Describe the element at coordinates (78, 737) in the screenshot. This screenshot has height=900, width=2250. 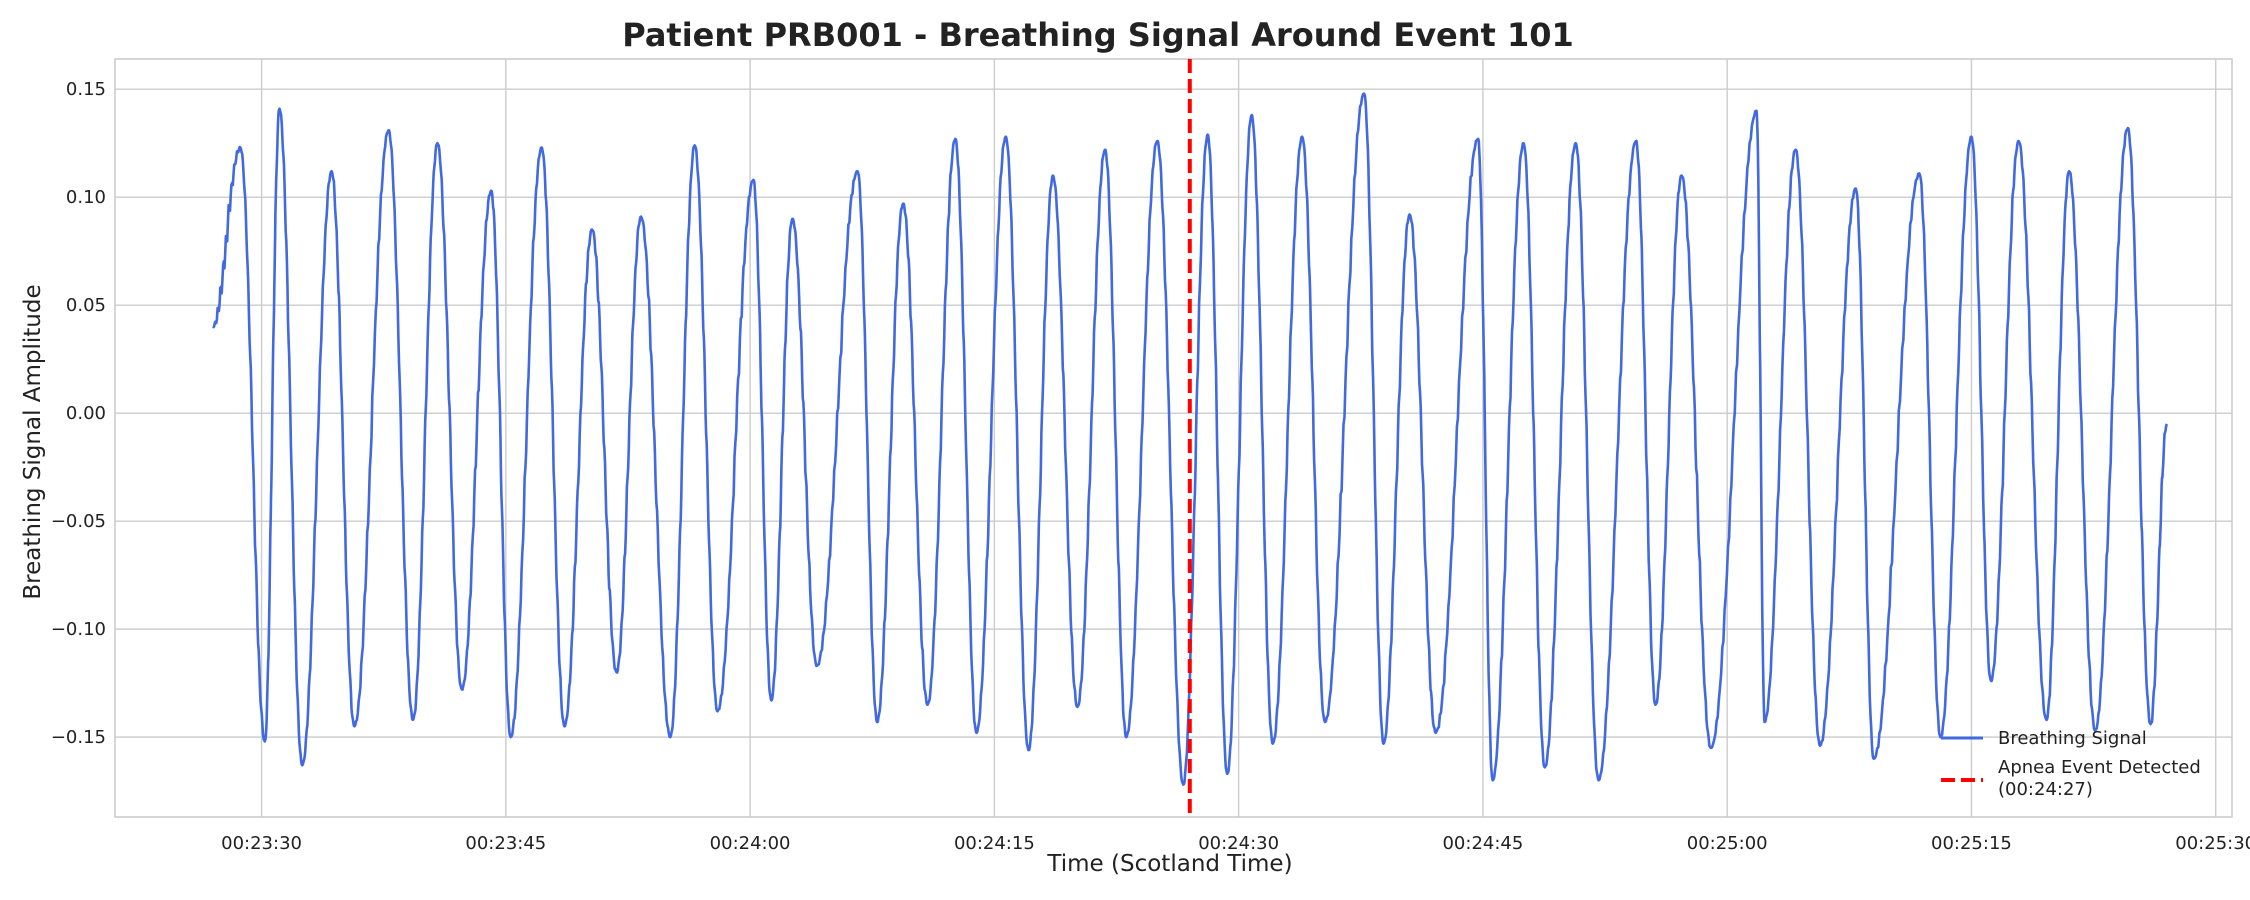
I see `y-tick-label: −0.15` at that location.